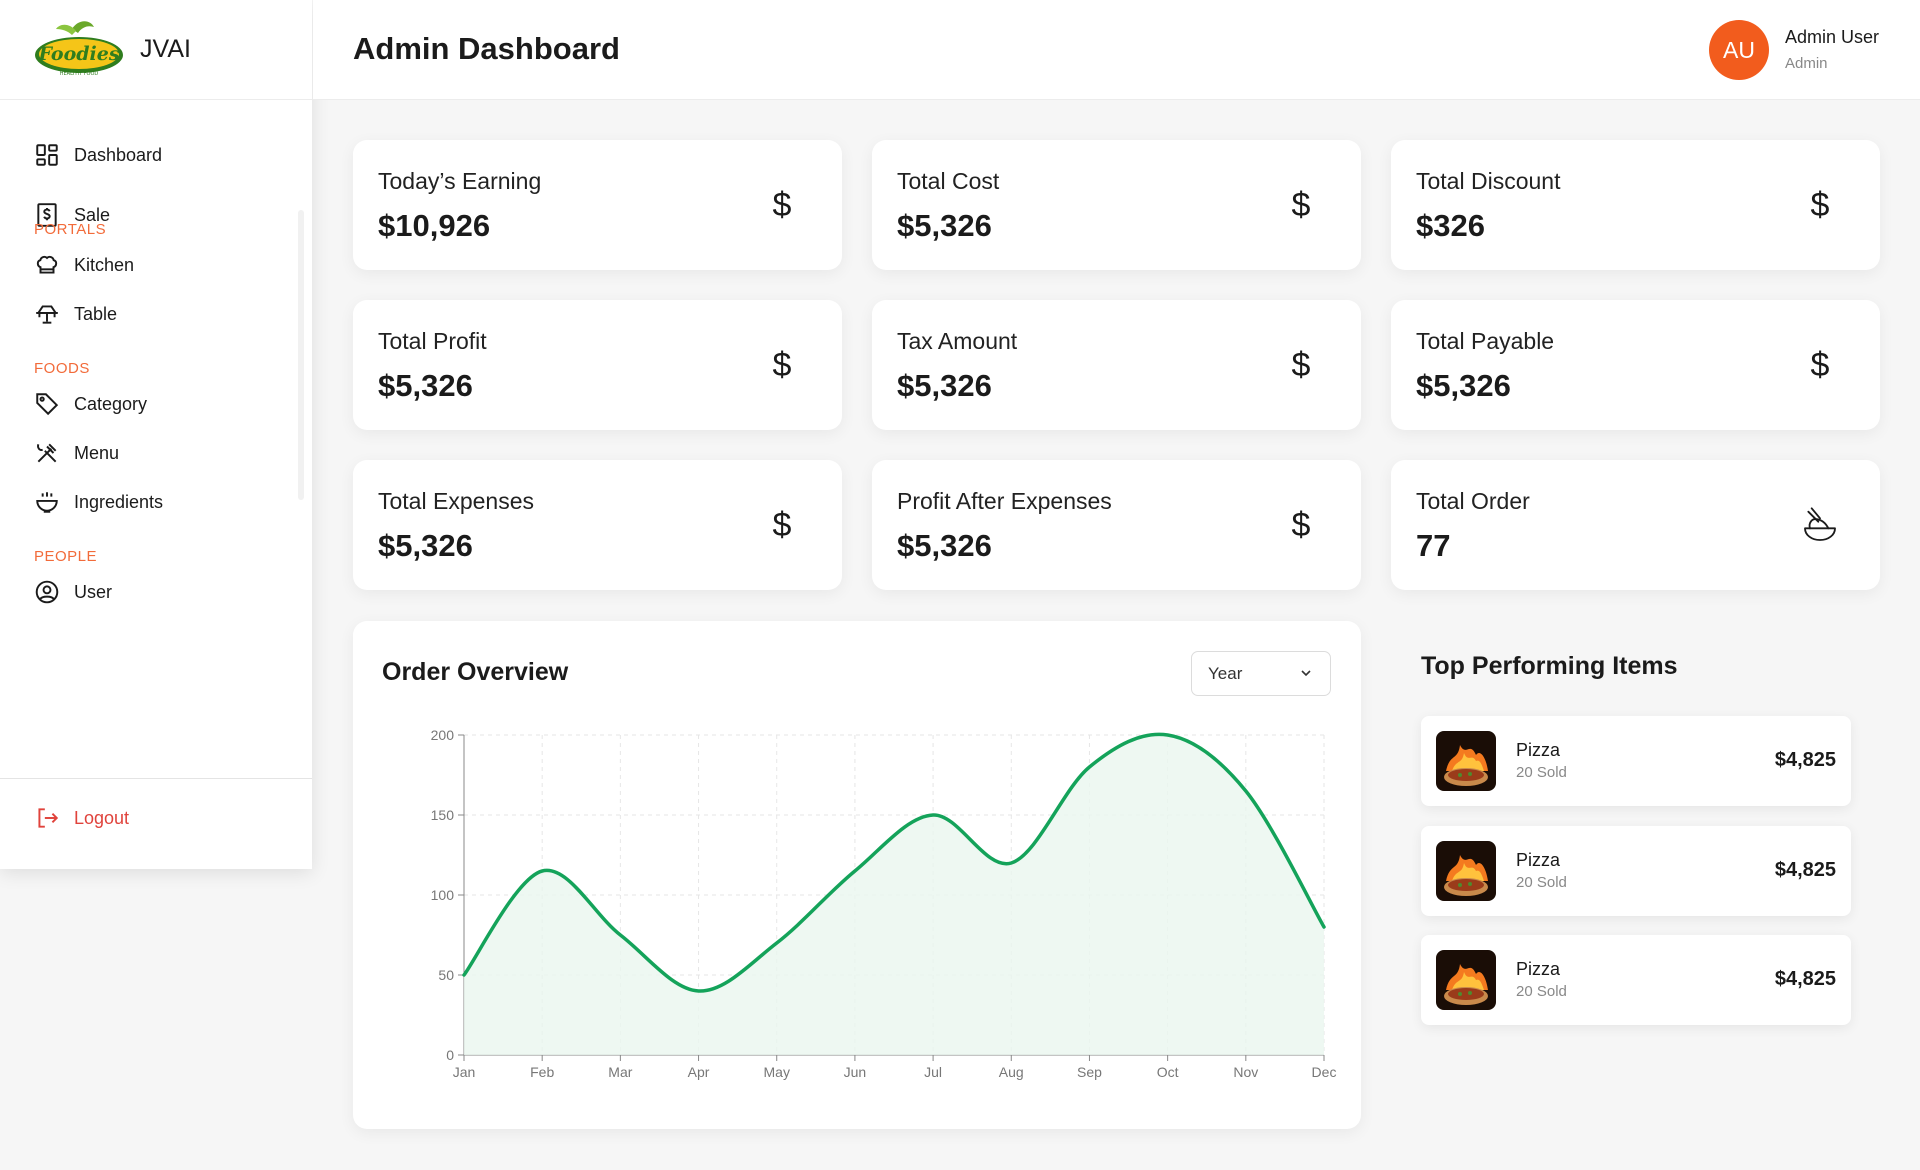  I want to click on page-title: Admin Dashboard, so click(486, 48).